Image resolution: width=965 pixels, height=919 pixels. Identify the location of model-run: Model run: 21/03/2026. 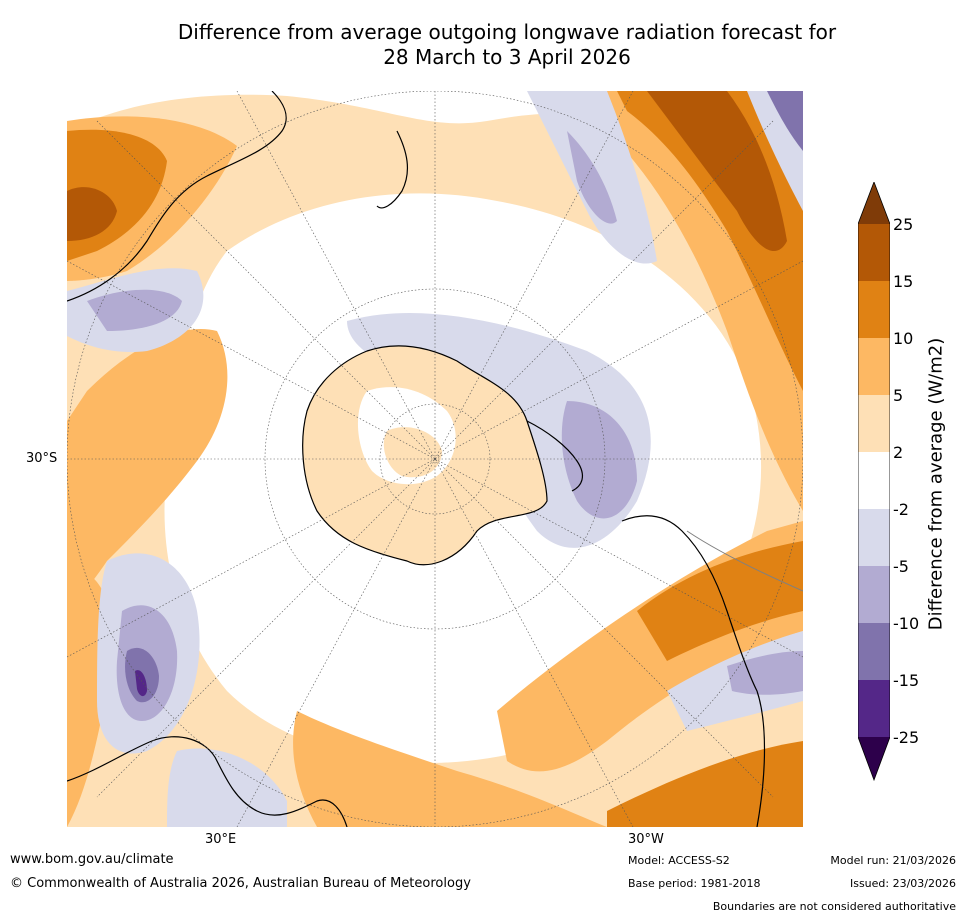
(893, 860).